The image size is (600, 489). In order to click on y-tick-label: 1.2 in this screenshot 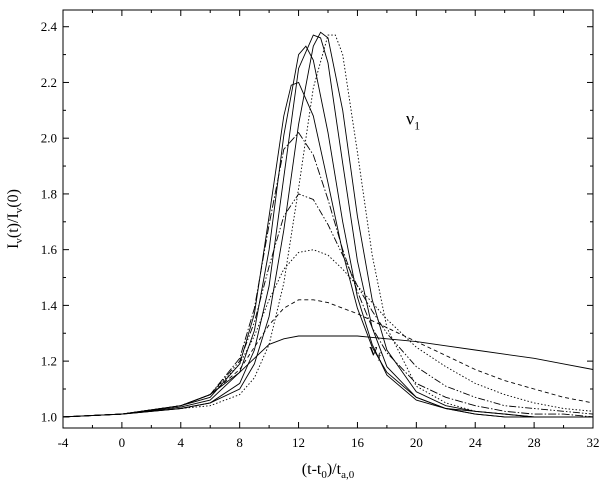, I will do `click(49, 361)`.